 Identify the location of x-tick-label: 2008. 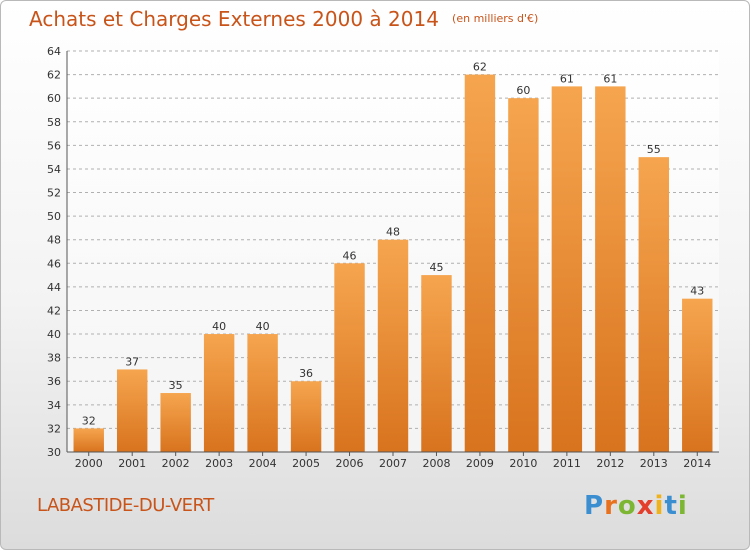
(436, 463).